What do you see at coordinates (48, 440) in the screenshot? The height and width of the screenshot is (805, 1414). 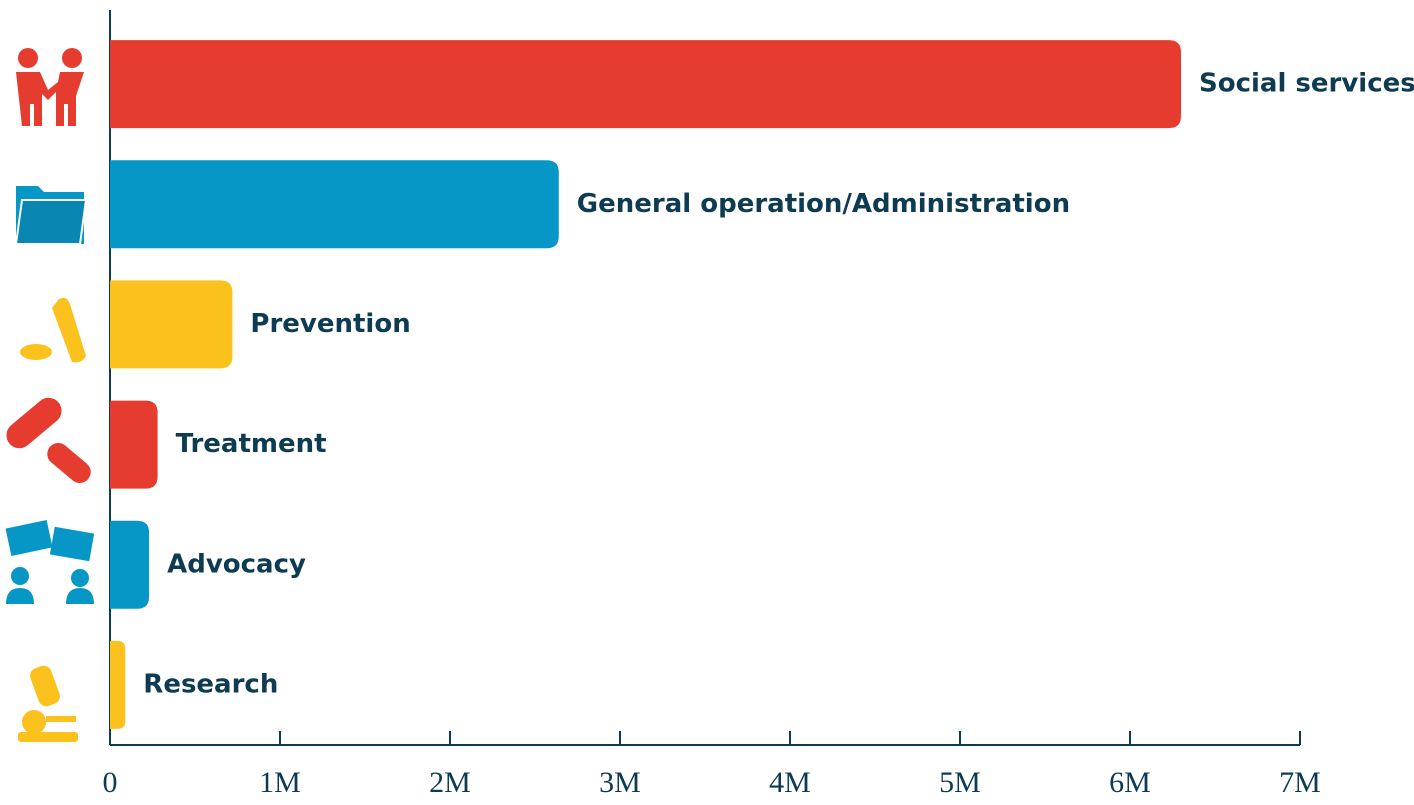 I see `icon-treatment` at bounding box center [48, 440].